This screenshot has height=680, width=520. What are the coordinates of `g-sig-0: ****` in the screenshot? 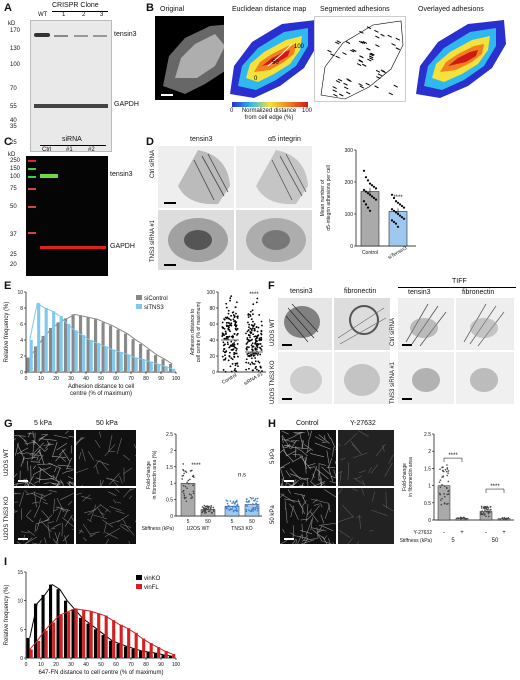 It's located at (196, 466).